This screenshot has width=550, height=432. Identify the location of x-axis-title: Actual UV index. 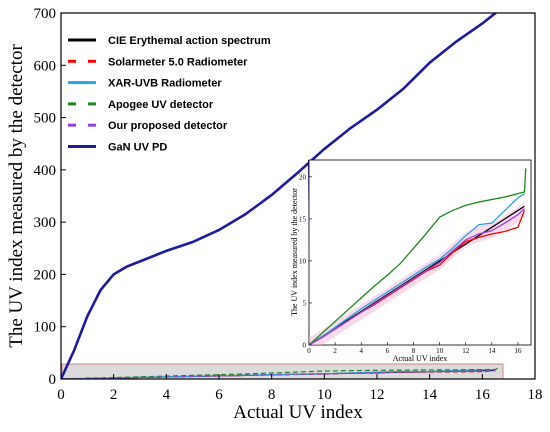
(298, 412).